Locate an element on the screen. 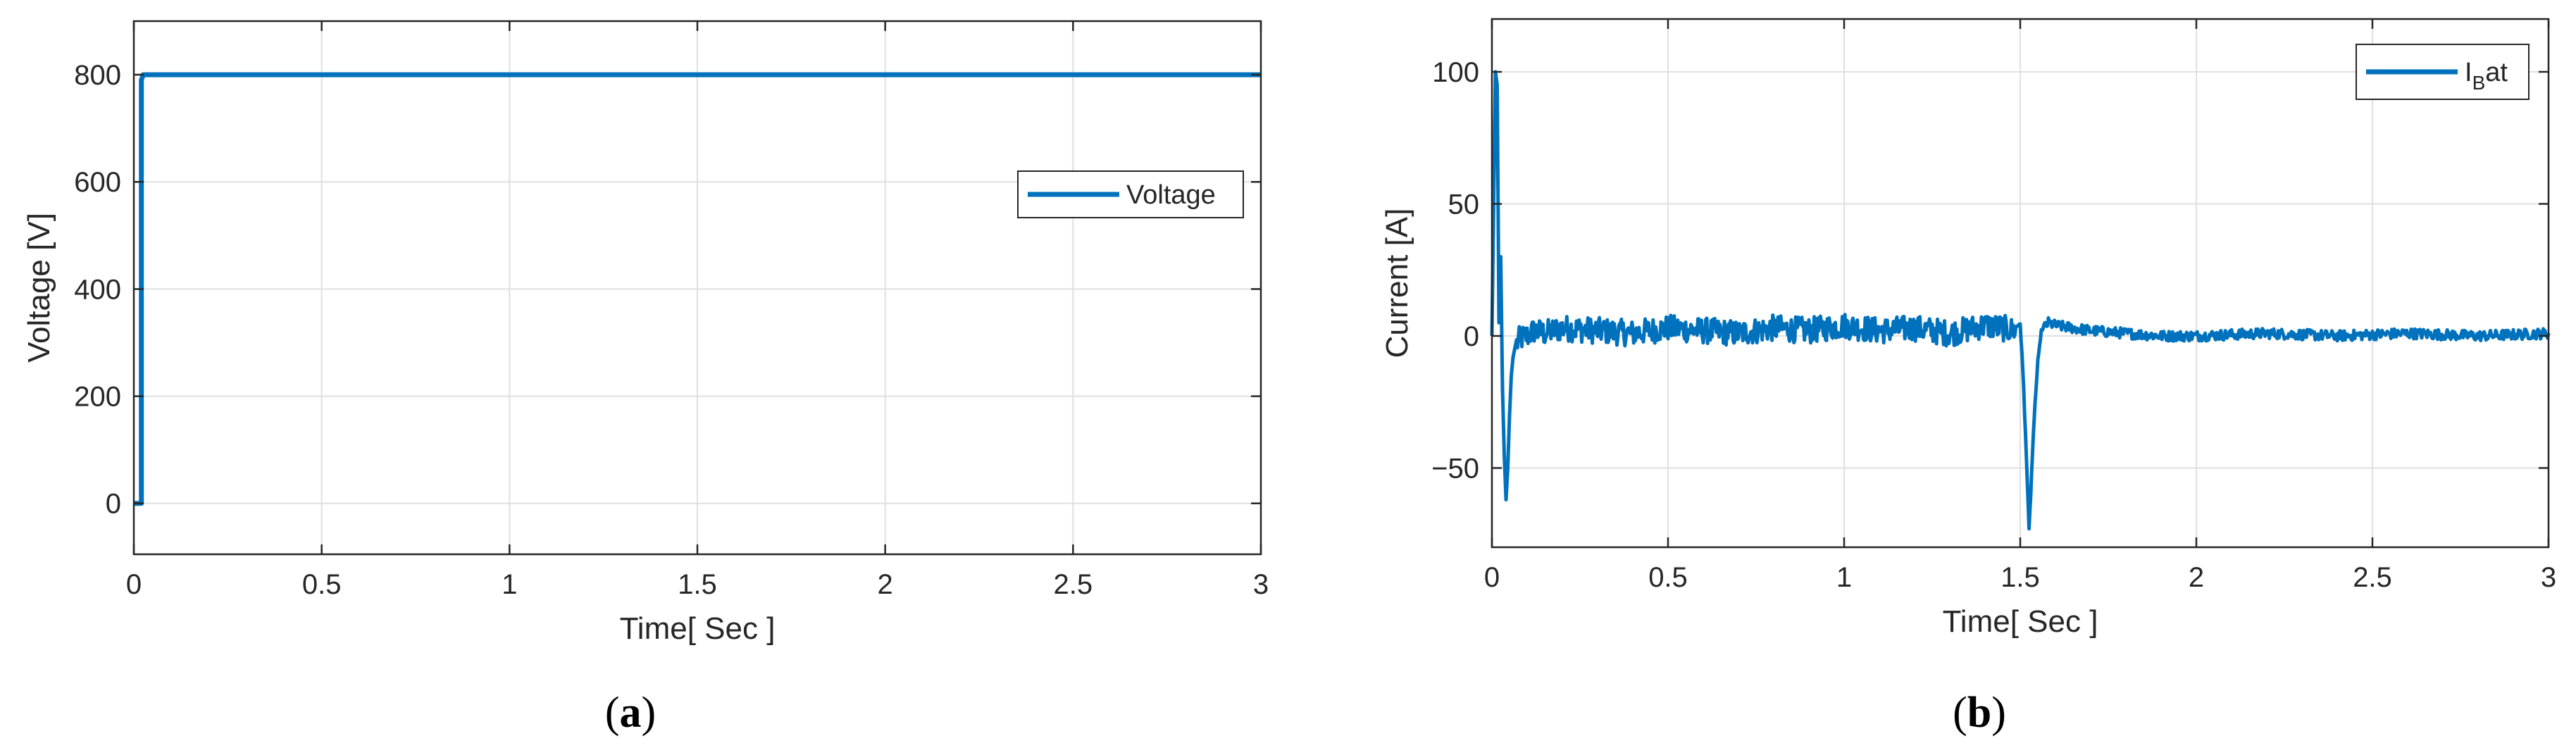 The image size is (2576, 755). y-tick-label: 200 is located at coordinates (97, 397).